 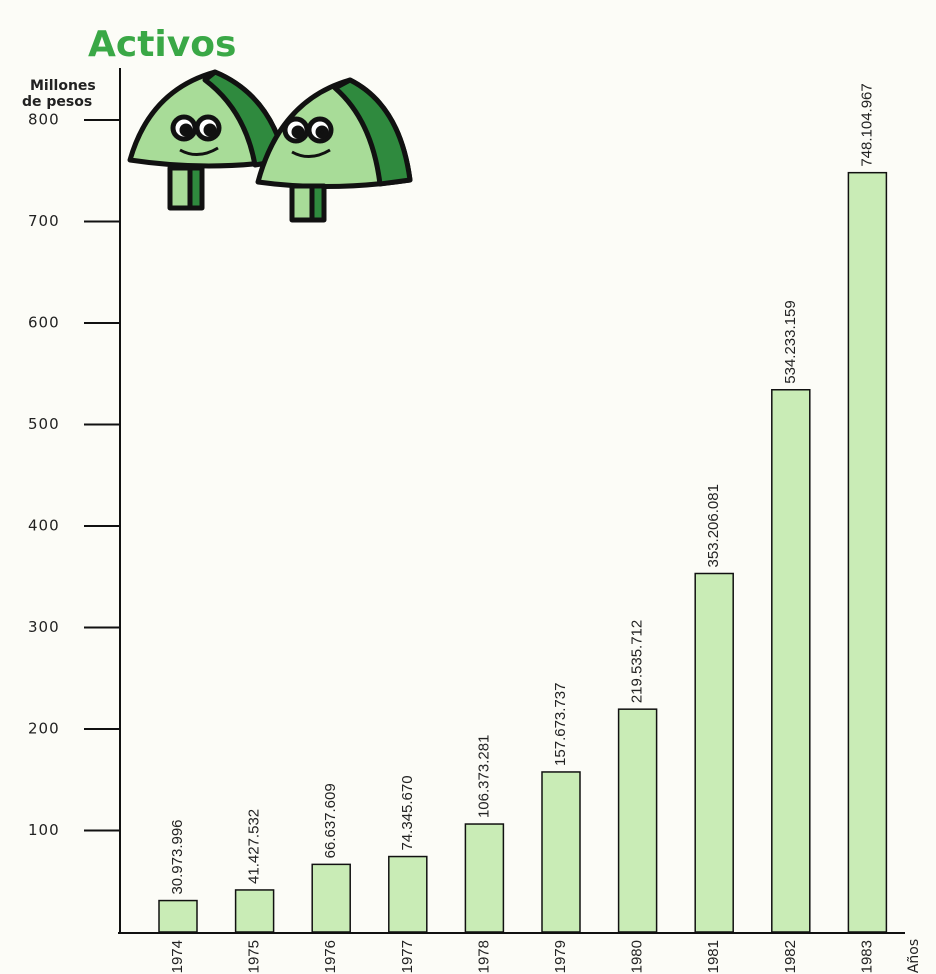 What do you see at coordinates (177, 956) in the screenshot?
I see `x-tick-label: 1974` at bounding box center [177, 956].